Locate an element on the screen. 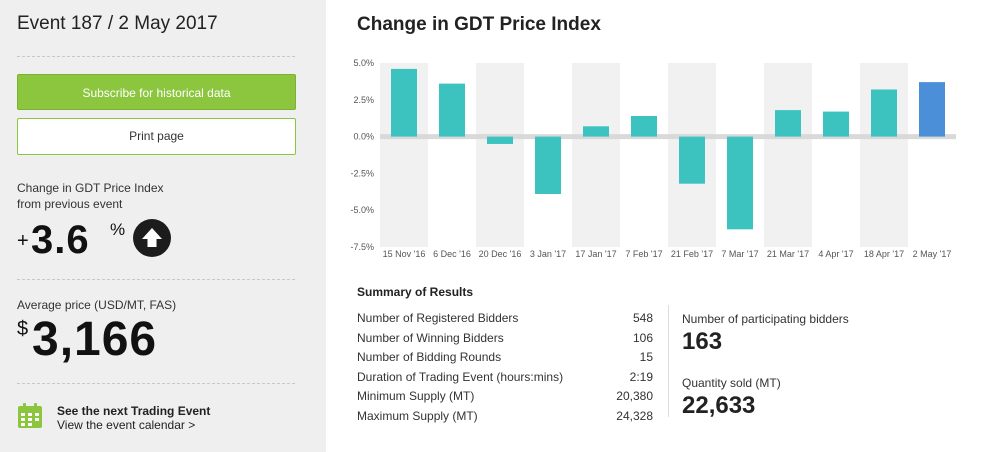  summary-label: Number of Registered Bidders is located at coordinates (438, 318).